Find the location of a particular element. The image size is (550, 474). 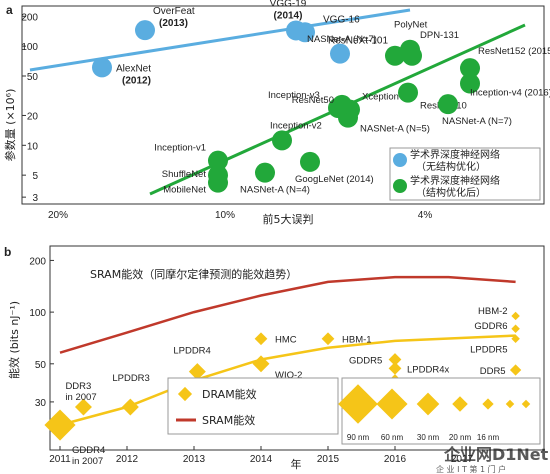

dram-point-label: GDDR4 is located at coordinates (88, 450).